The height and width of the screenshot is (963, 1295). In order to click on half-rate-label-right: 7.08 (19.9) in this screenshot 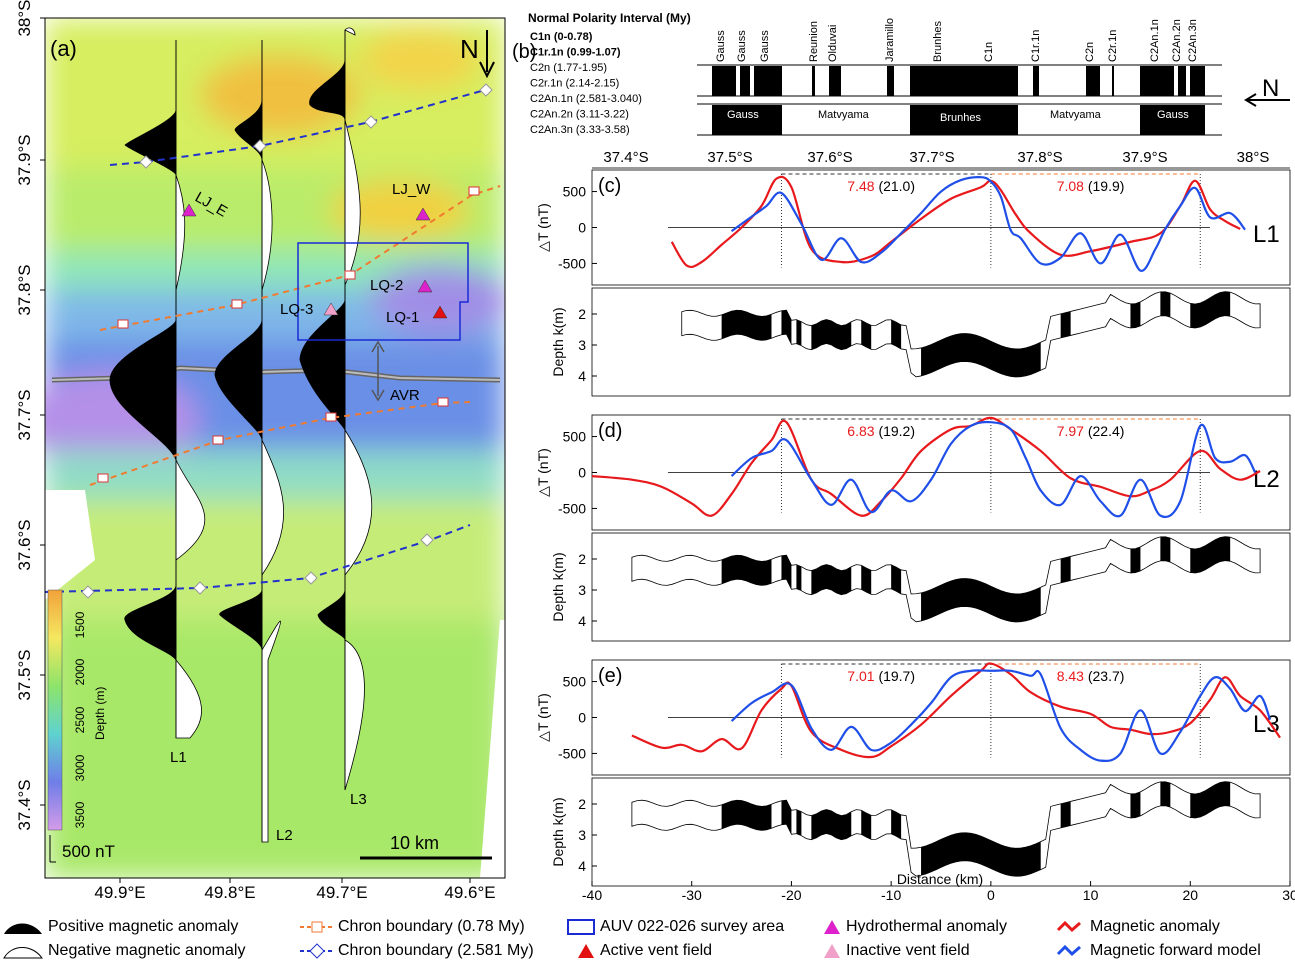, I will do `click(1091, 186)`.